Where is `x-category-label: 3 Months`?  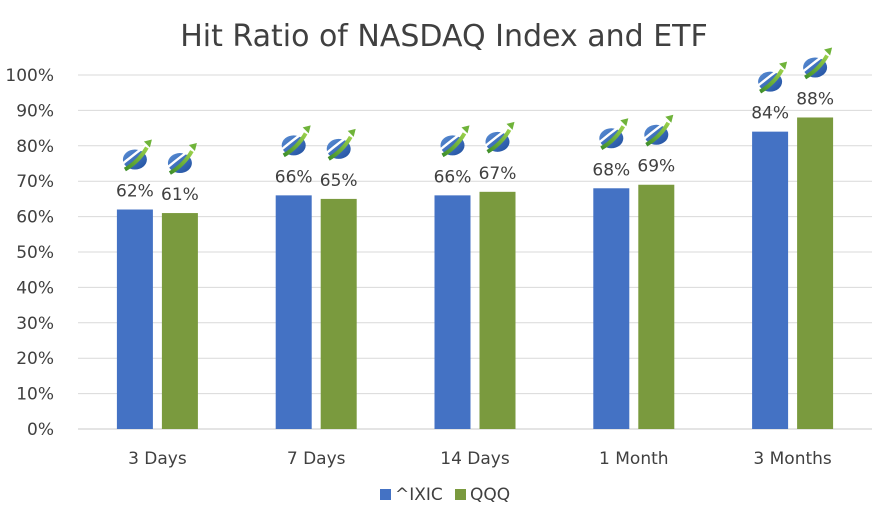 x-category-label: 3 Months is located at coordinates (792, 459).